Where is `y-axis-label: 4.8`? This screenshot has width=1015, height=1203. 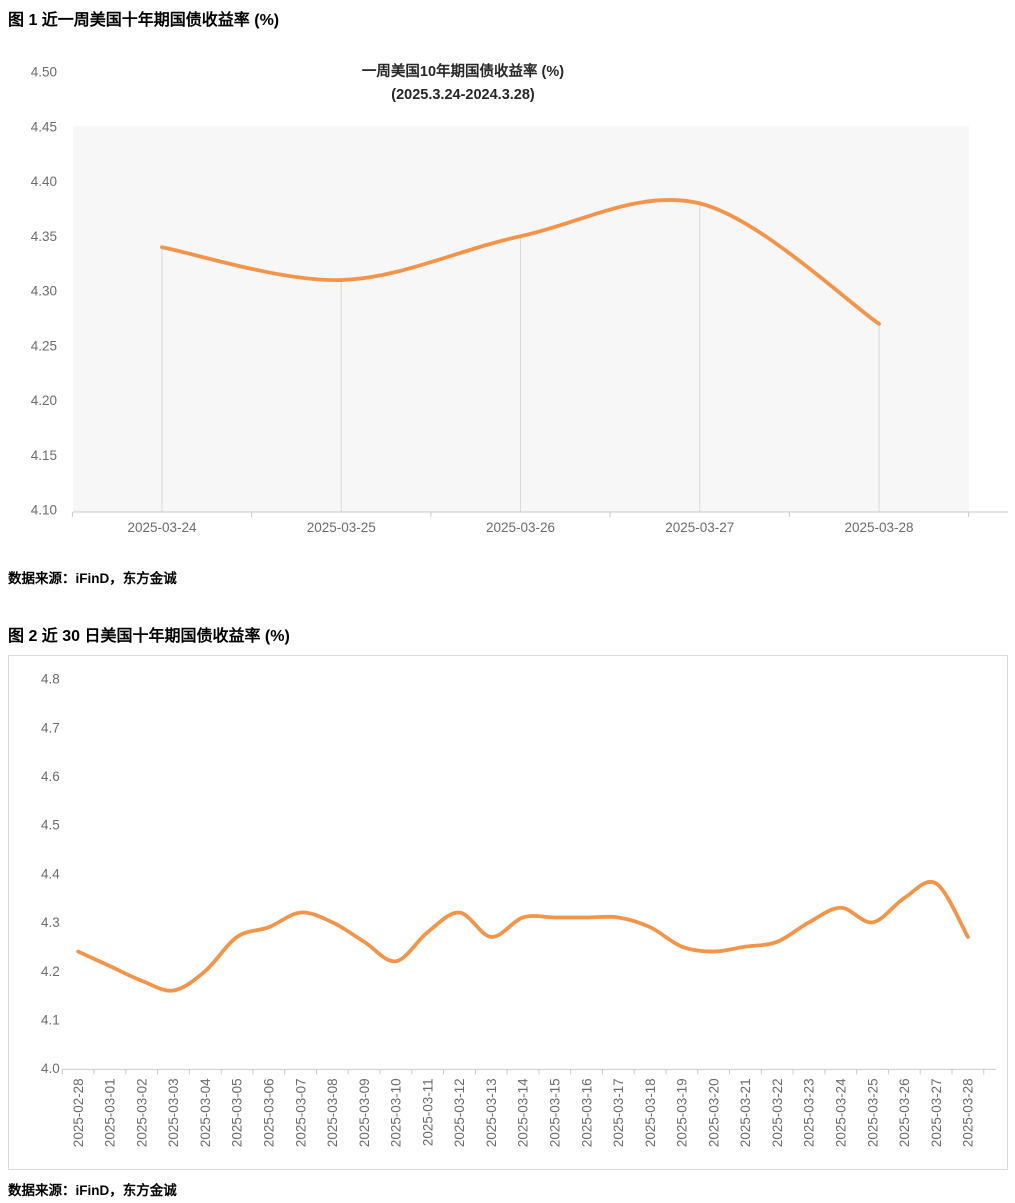
y-axis-label: 4.8 is located at coordinates (50, 679).